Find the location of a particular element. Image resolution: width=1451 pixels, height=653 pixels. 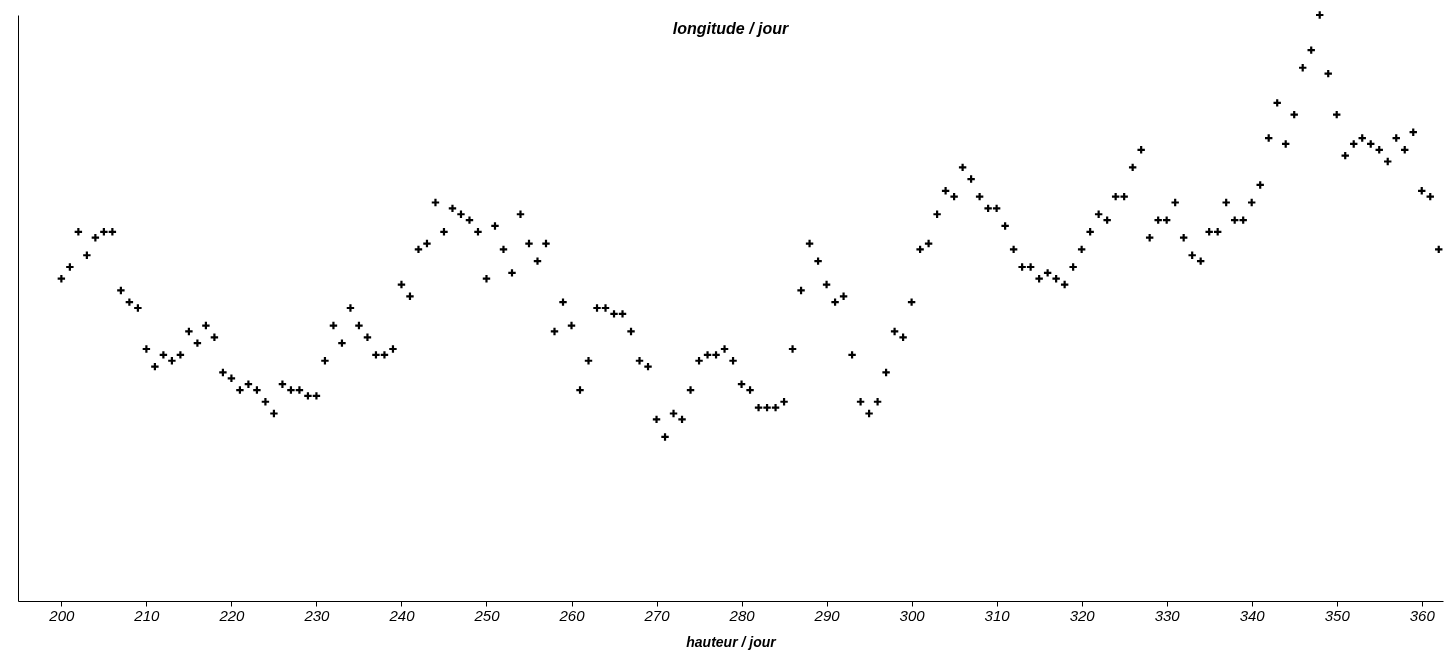

x-tick-label: 280 is located at coordinates (742, 615).